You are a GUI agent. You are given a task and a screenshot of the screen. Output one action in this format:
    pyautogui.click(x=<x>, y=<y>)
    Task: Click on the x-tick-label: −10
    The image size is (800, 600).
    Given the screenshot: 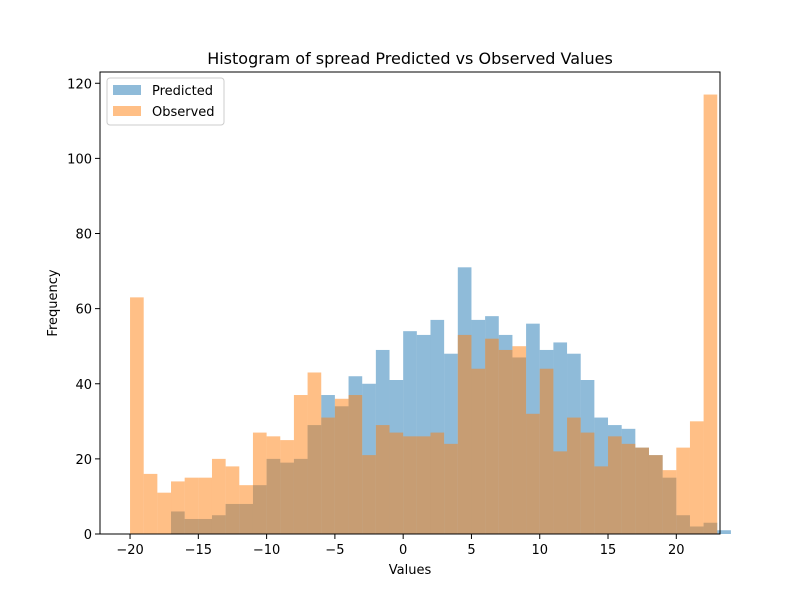 What is the action you would take?
    pyautogui.click(x=266, y=550)
    